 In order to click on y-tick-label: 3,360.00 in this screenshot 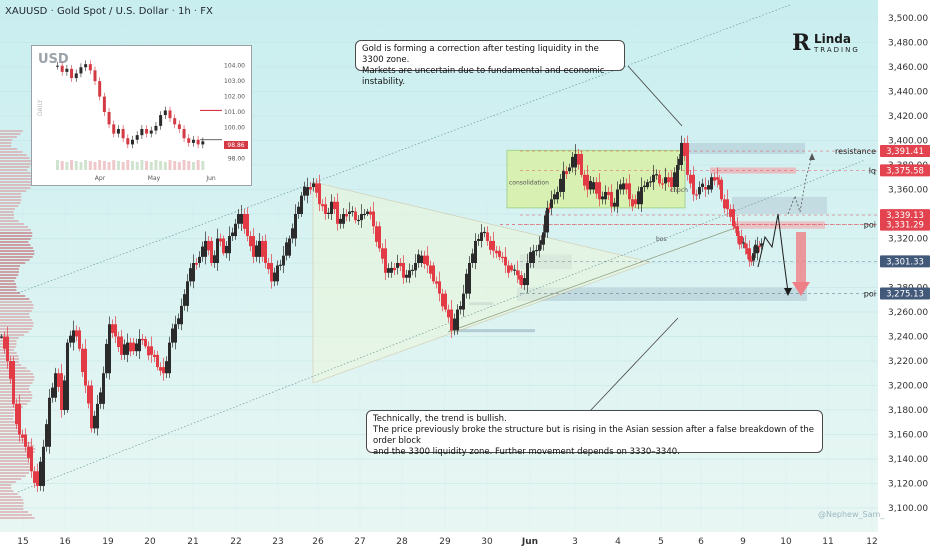, I will do `click(908, 191)`.